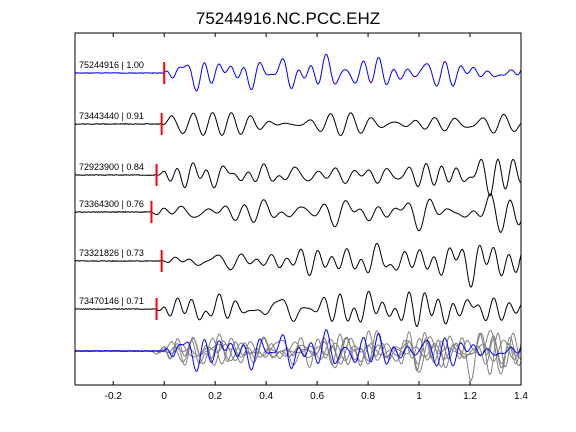  I want to click on chart-title: 75244916.NC.PCC.EHZ, so click(288, 18).